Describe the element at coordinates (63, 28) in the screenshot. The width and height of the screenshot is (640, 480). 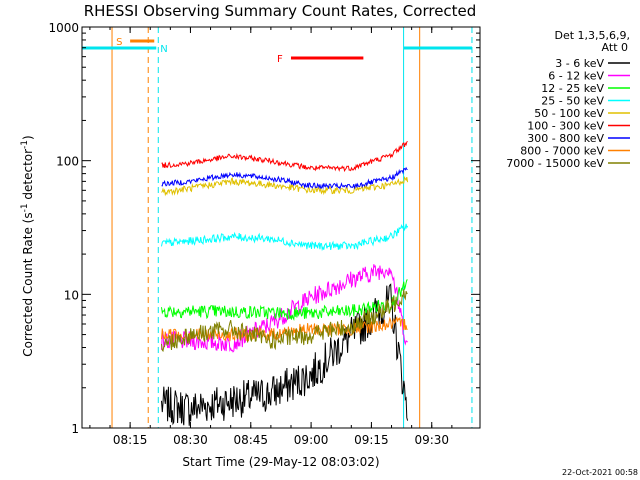
I see `y-tick-label-3: 1000` at that location.